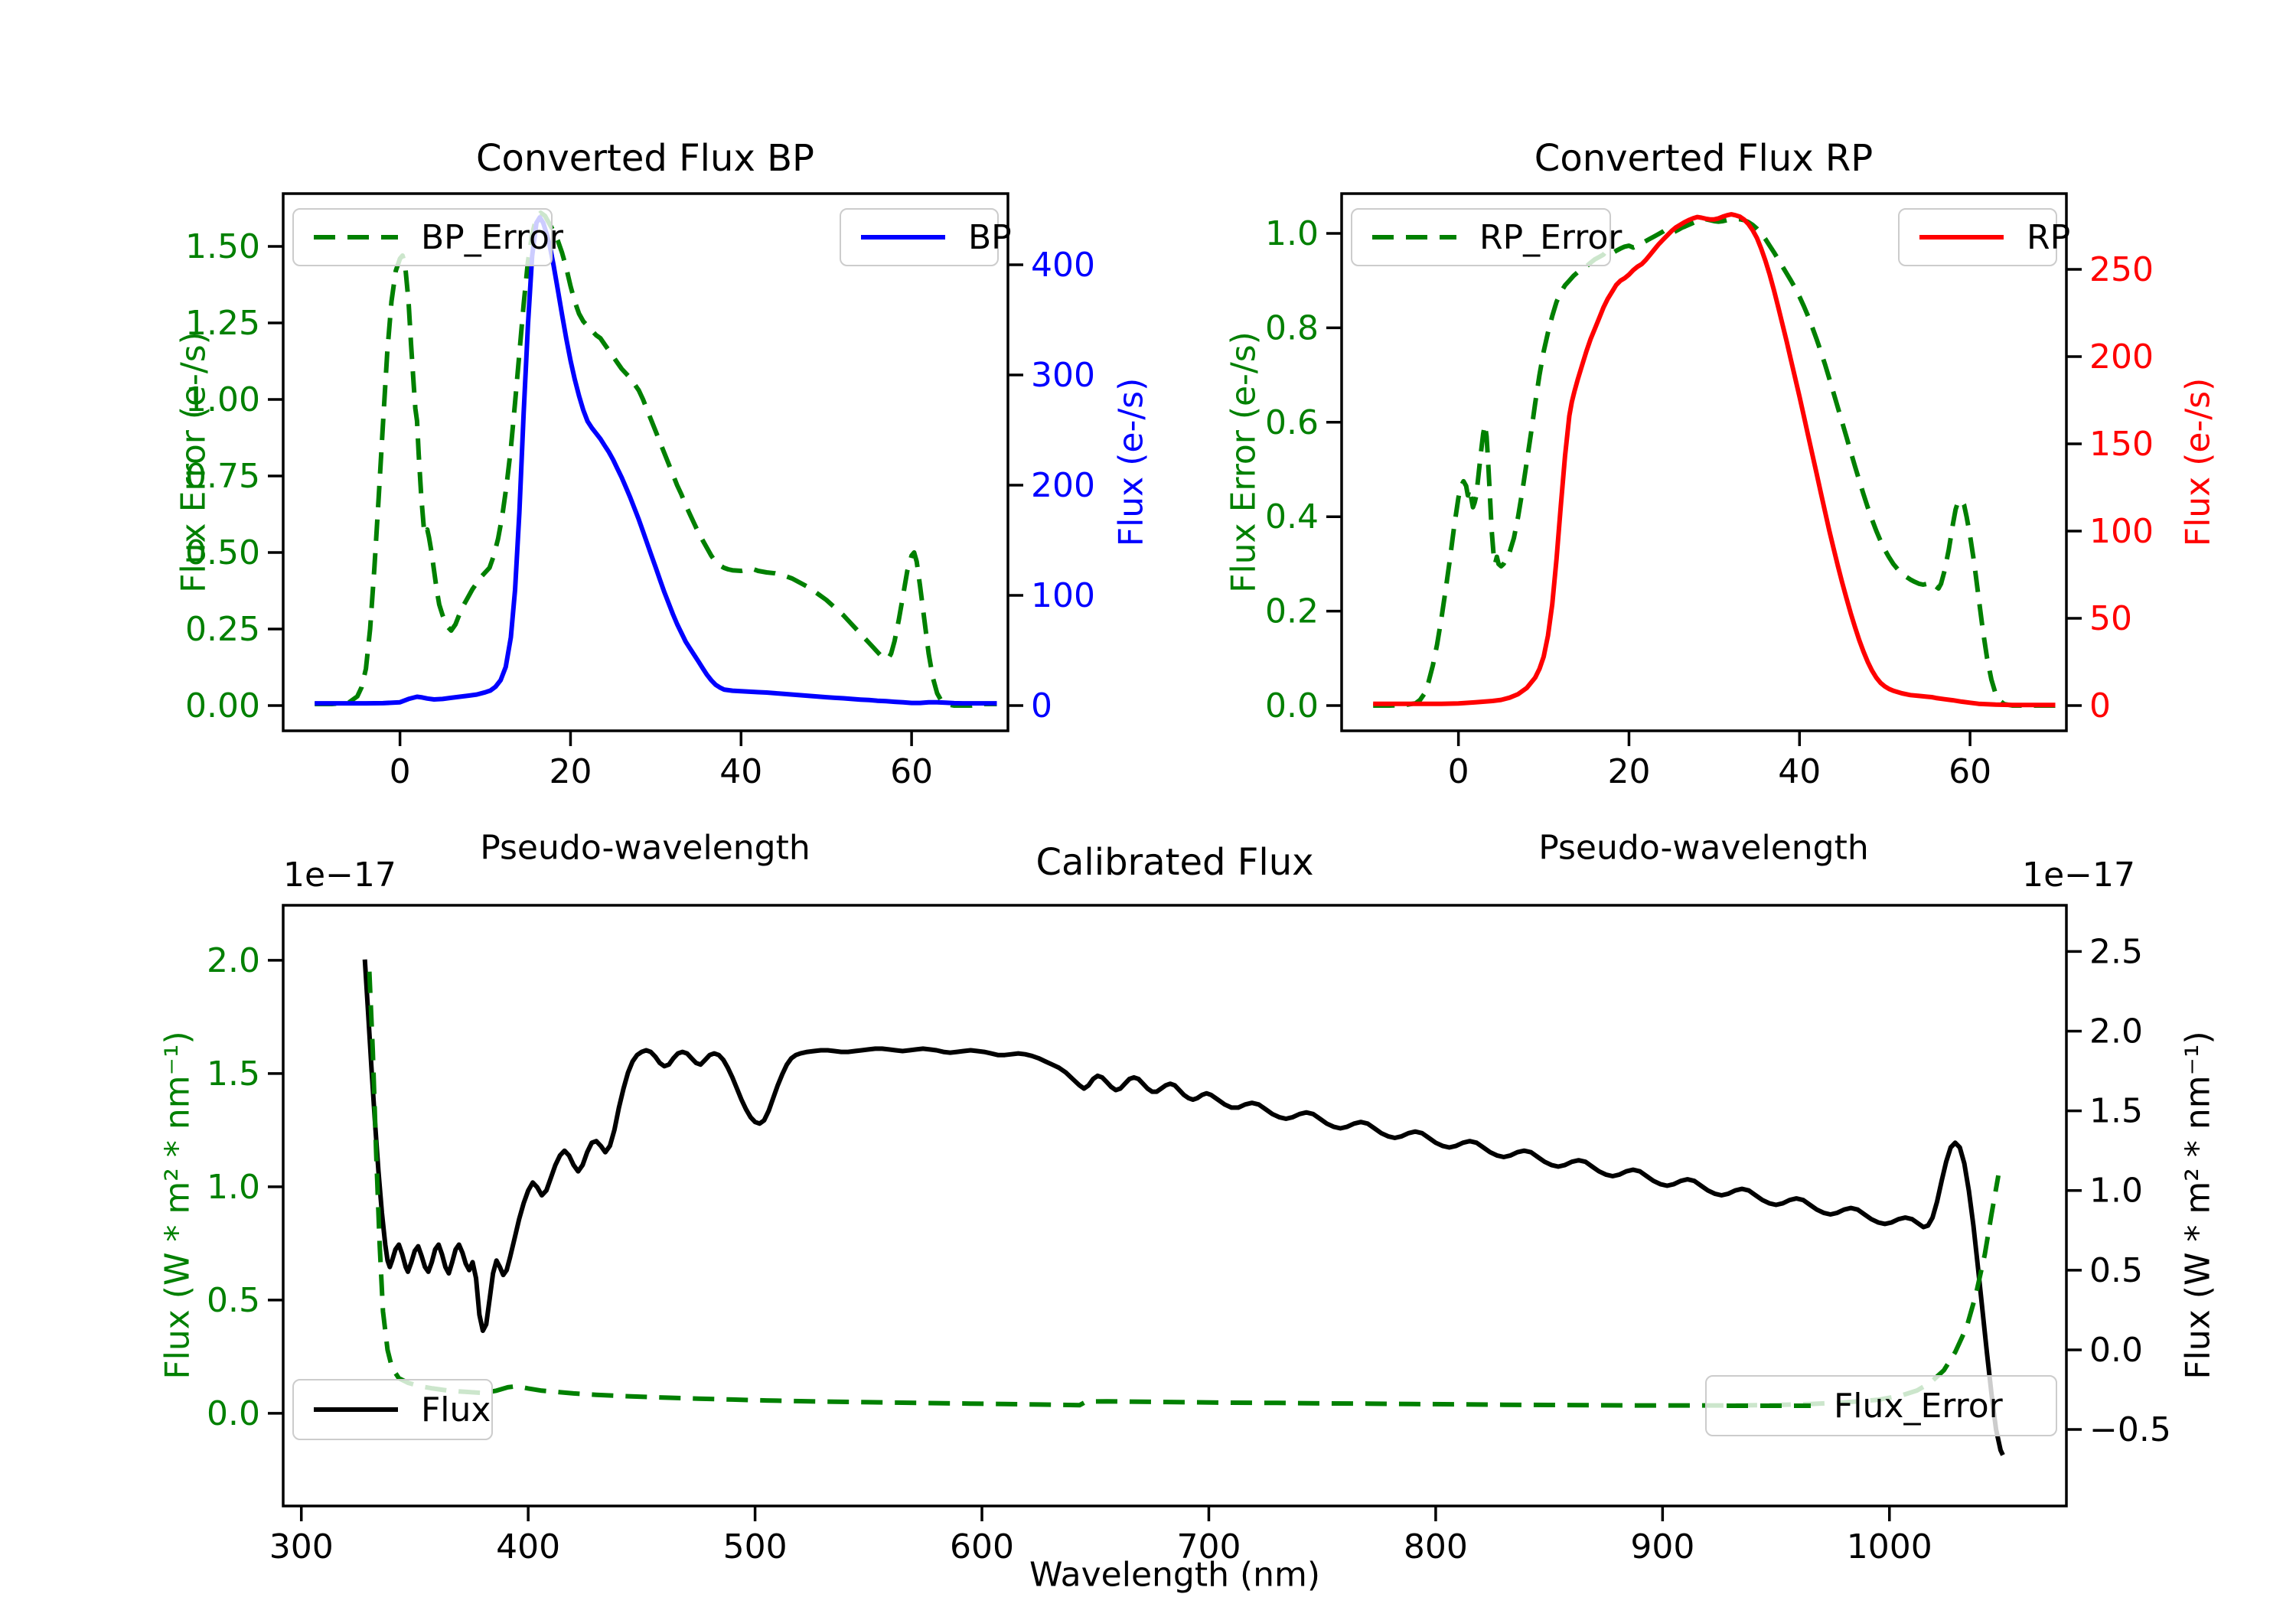 The image size is (2296, 1607). What do you see at coordinates (1292, 327) in the screenshot?
I see `y-tick-label-left: 0.8` at bounding box center [1292, 327].